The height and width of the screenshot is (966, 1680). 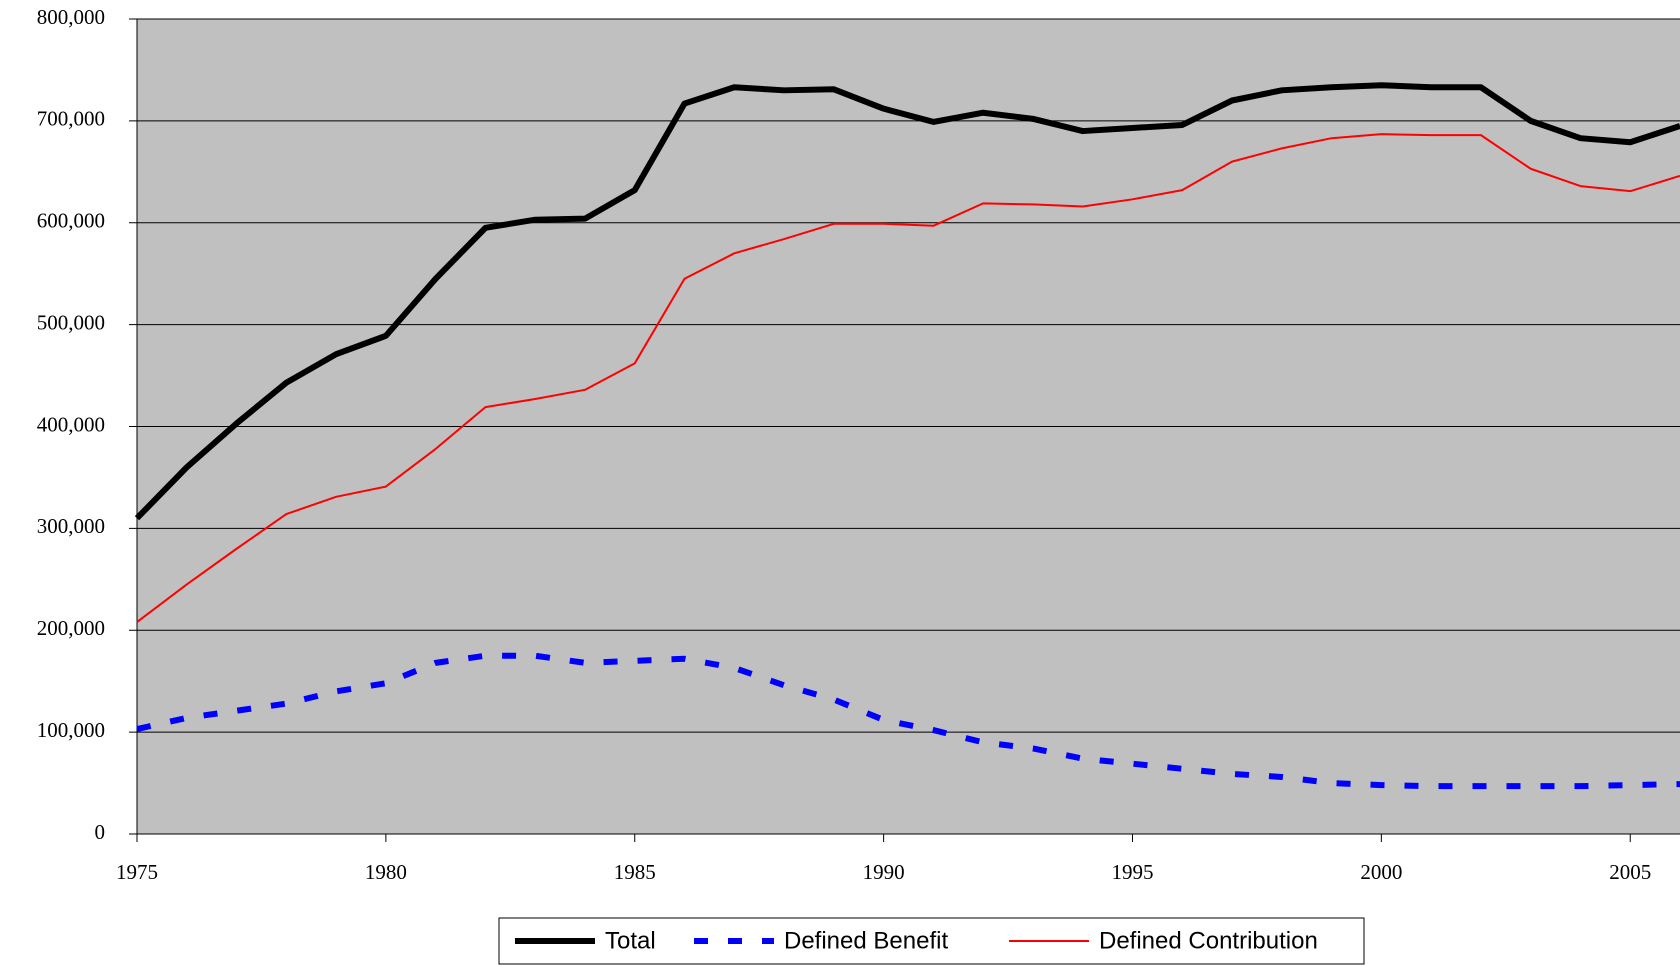 What do you see at coordinates (386, 872) in the screenshot?
I see `x-tick-label: 1980` at bounding box center [386, 872].